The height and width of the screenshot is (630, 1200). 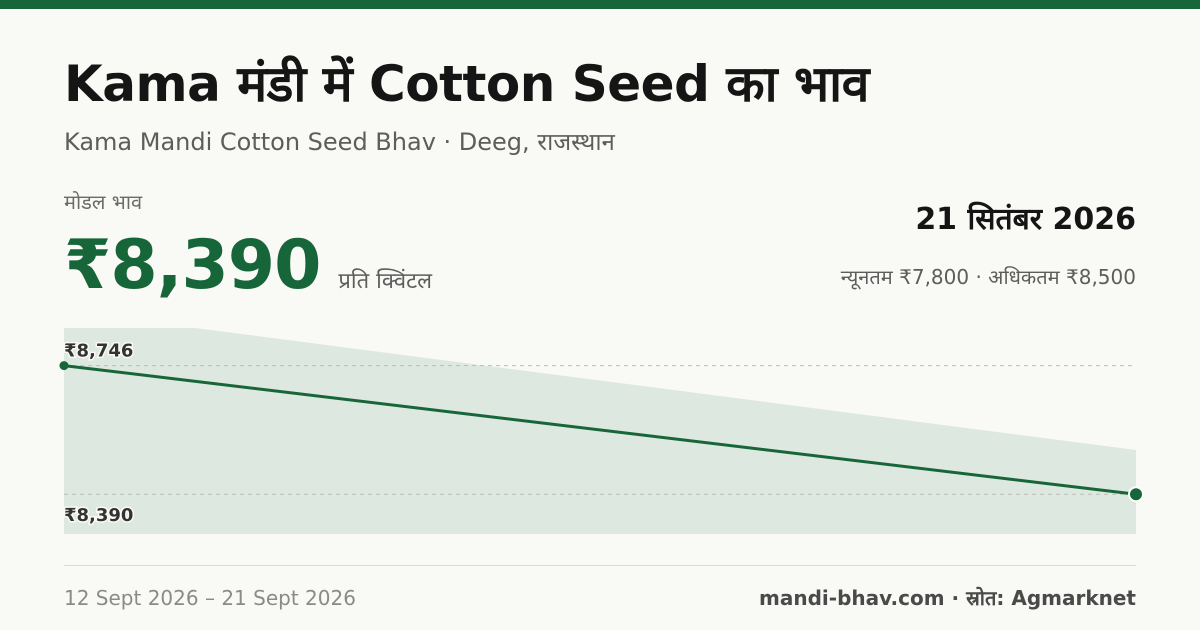 I want to click on latest-date: 21 सितंबर 2026, so click(x=1025, y=219).